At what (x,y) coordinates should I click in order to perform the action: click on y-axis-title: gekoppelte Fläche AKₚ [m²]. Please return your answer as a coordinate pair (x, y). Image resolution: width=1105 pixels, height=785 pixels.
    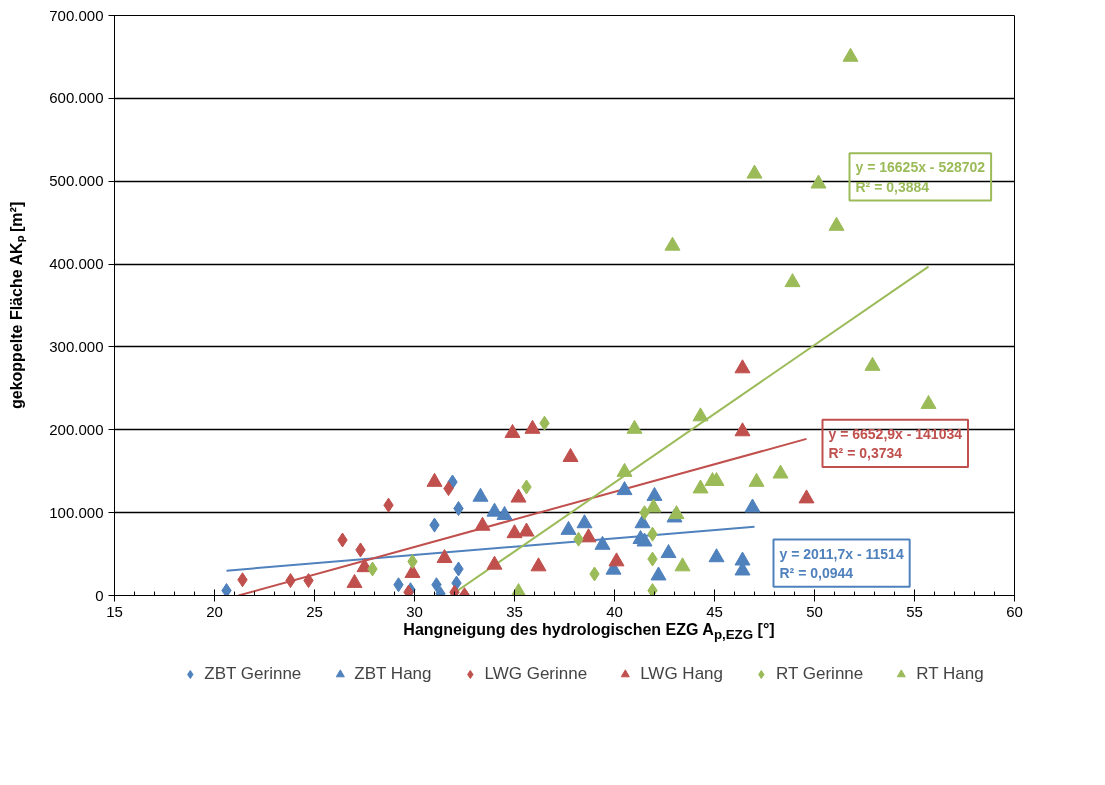
    Looking at the image, I should click on (17, 305).